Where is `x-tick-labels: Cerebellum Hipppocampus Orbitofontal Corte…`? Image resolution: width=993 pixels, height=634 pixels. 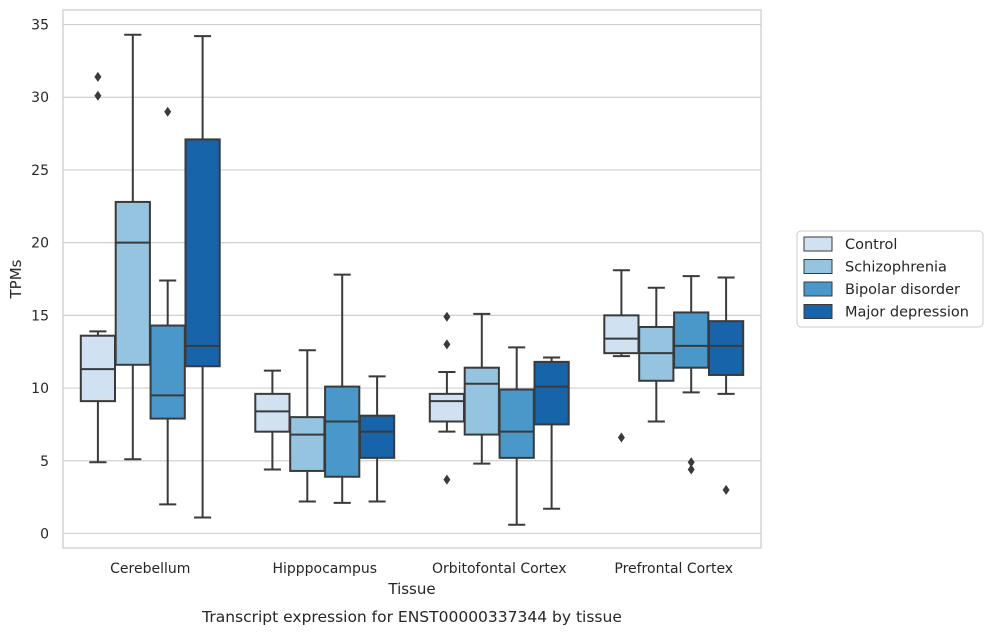 x-tick-labels: Cerebellum Hipppocampus Orbitofontal Corte… is located at coordinates (421, 569).